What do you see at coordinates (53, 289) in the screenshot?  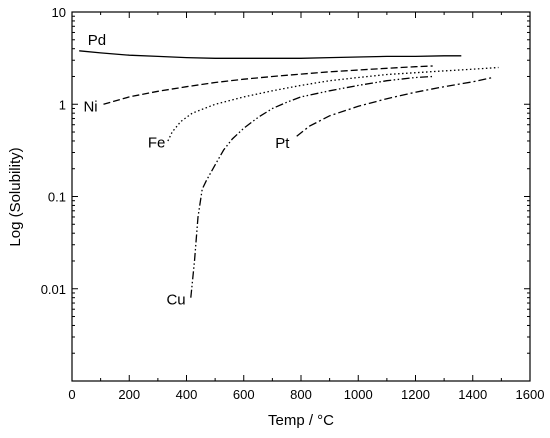 I see `y-tick-label: 0.01` at bounding box center [53, 289].